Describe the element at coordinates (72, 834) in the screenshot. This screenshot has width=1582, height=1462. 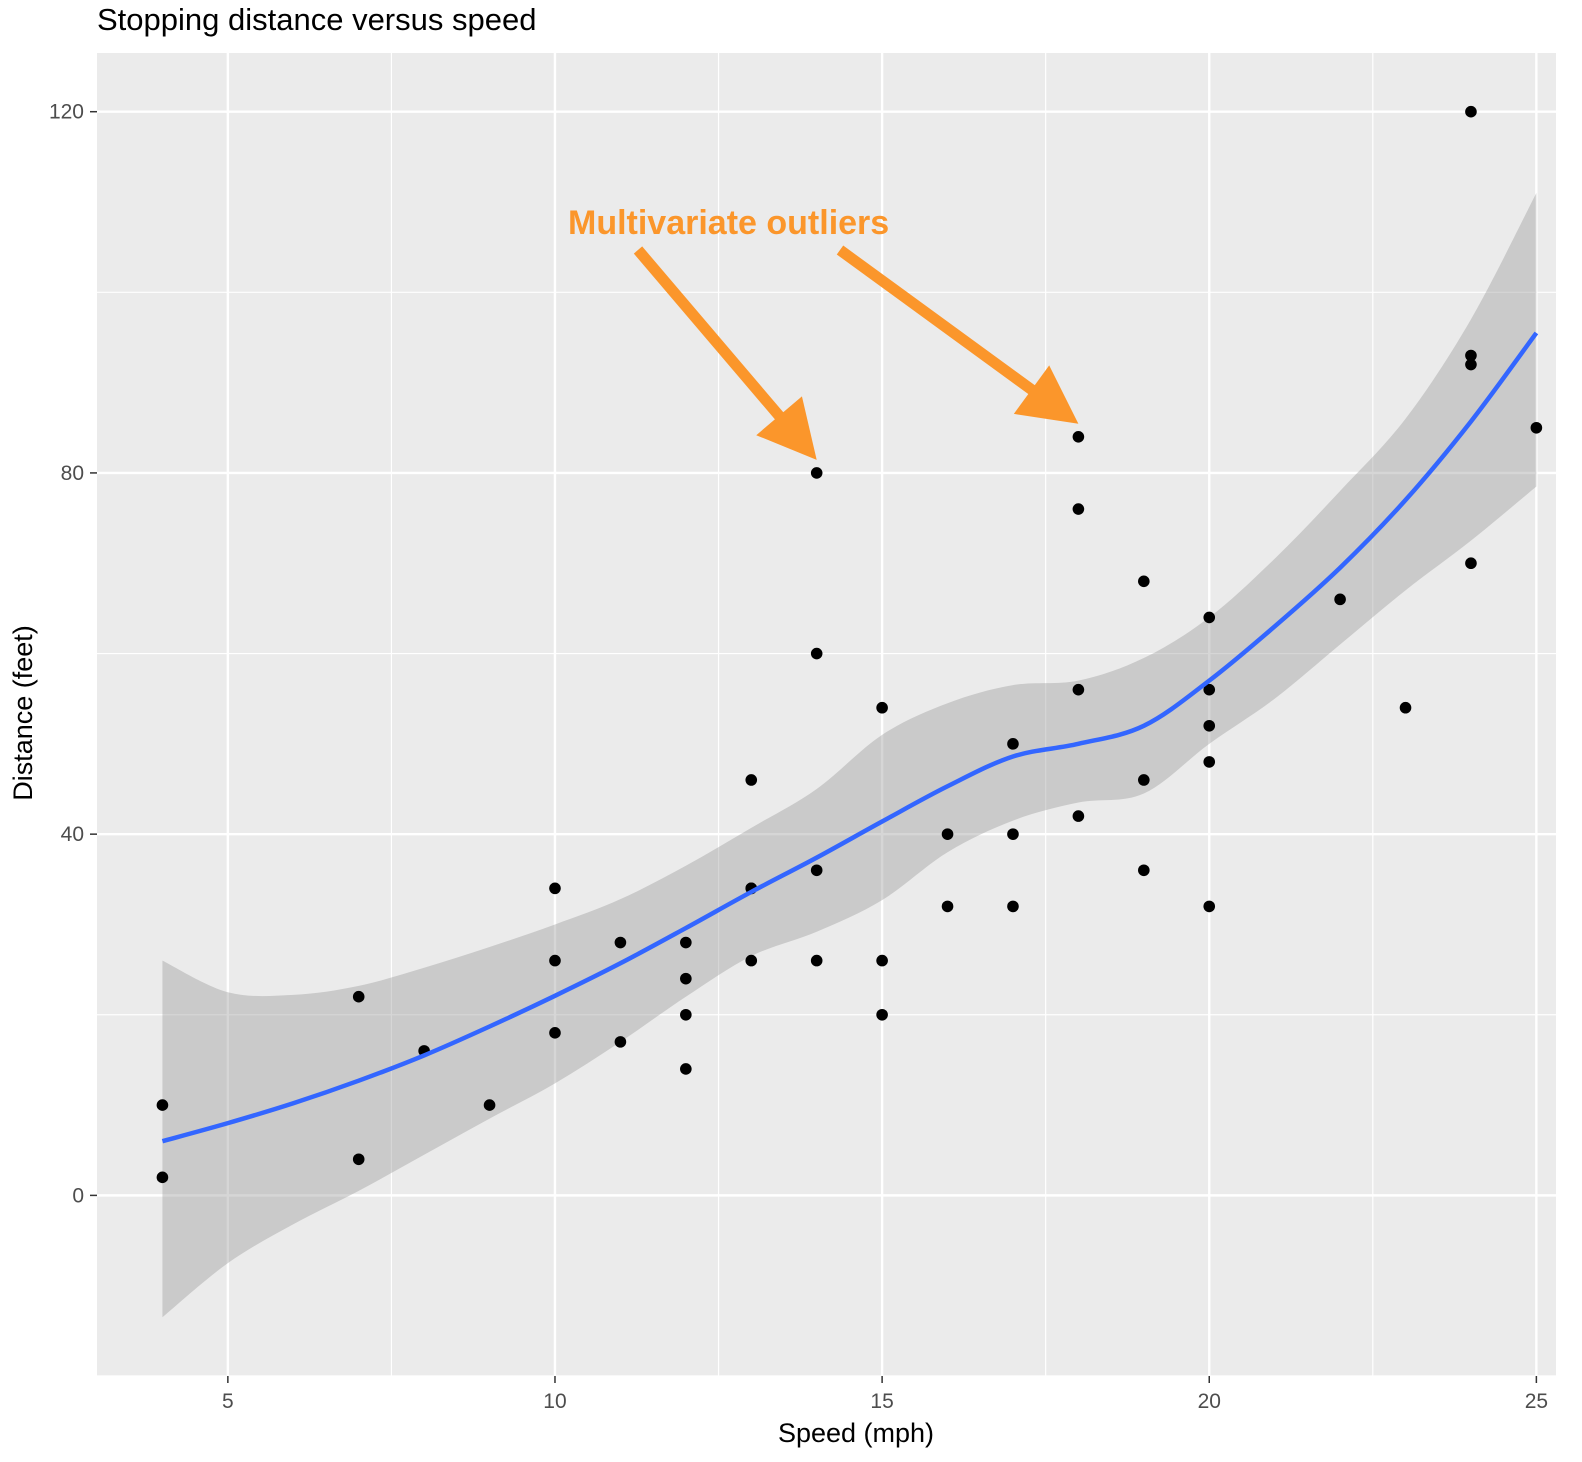
I see `y-tick-label: 40` at that location.